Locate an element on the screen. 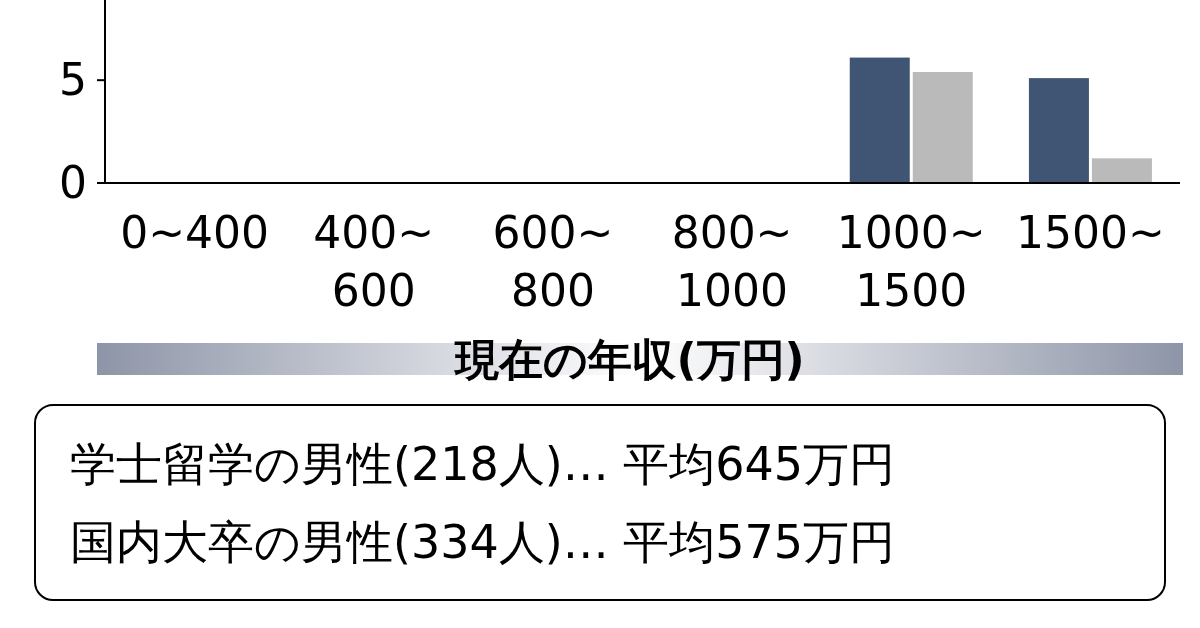 This screenshot has height=628, width=1200. x-tick-label: 0~400 is located at coordinates (195, 232).